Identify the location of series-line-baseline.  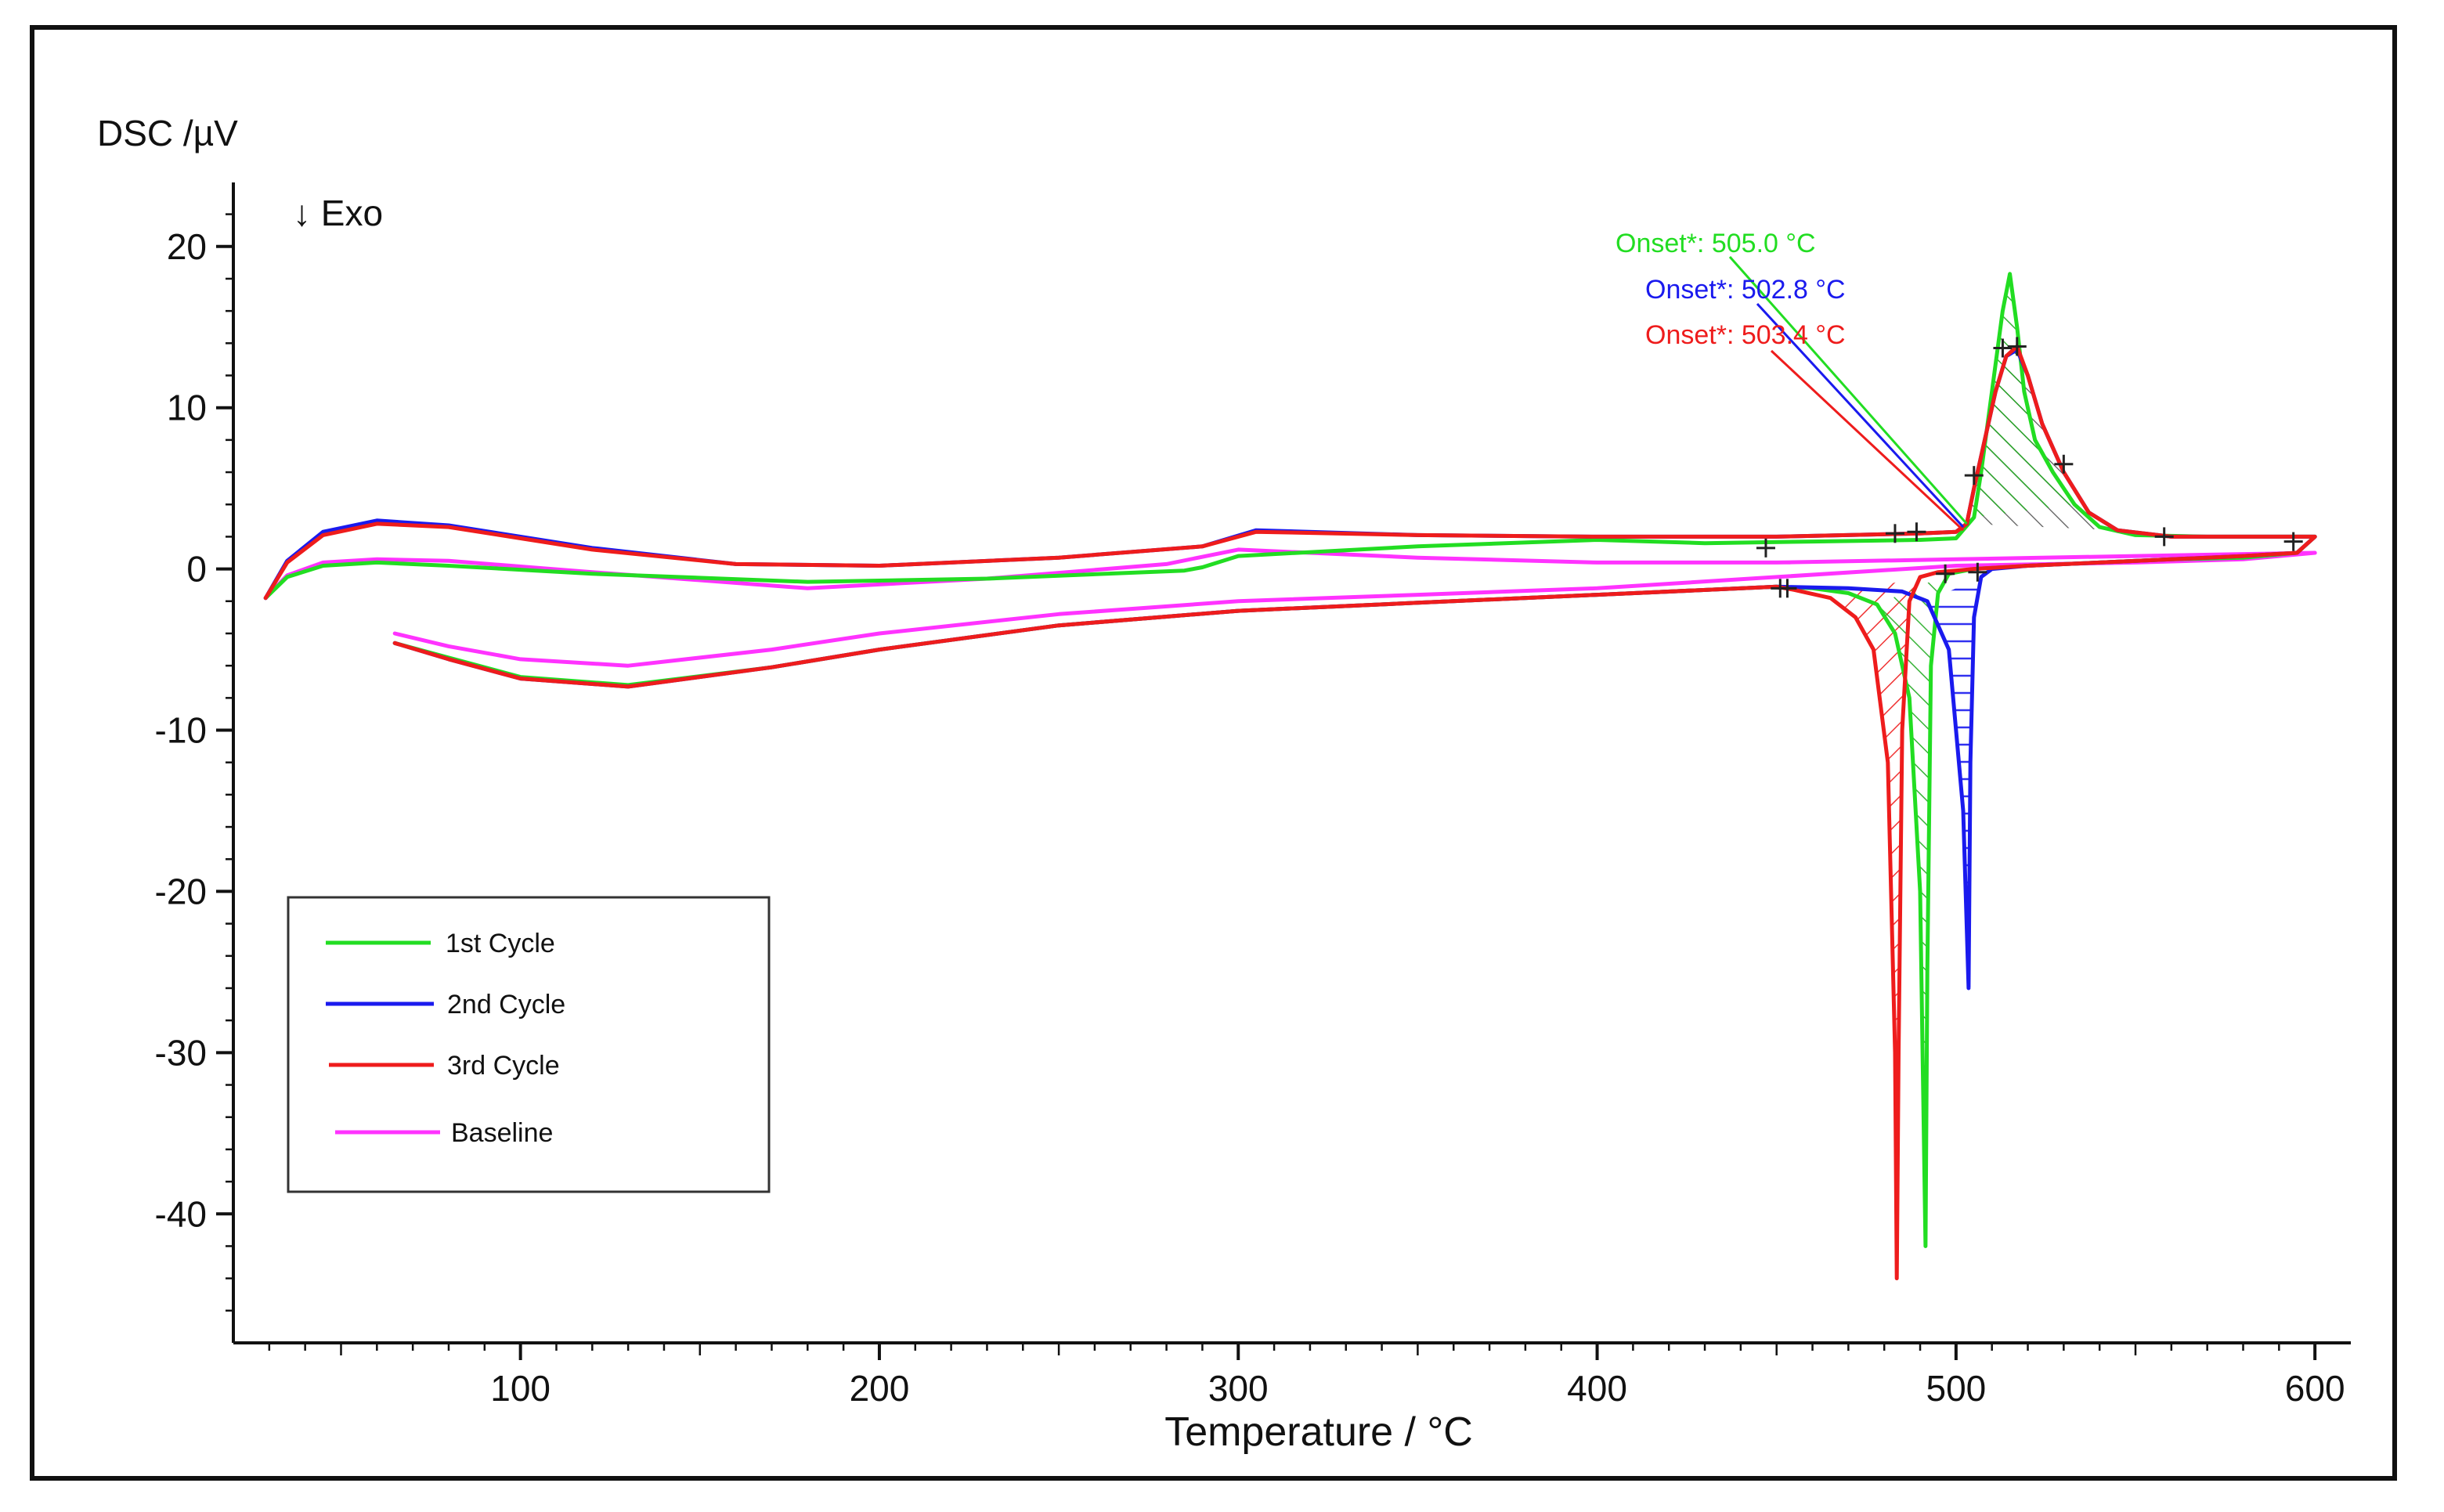
(1290, 607).